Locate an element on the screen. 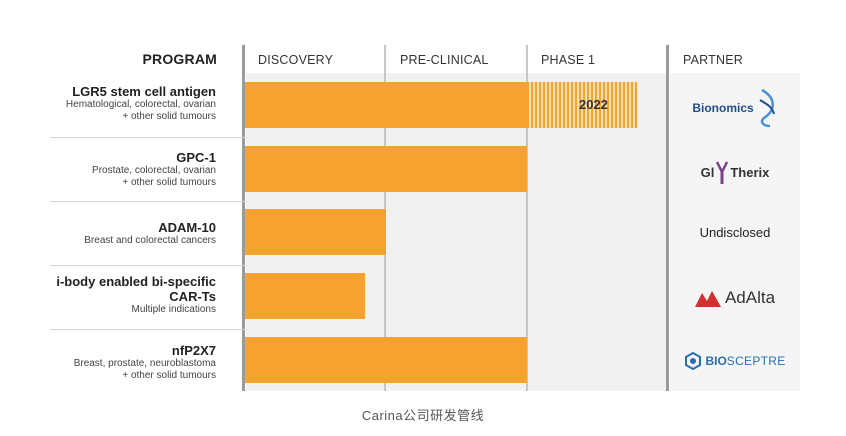 Image resolution: width=846 pixels, height=436 pixels. program-title: nfP2X7 is located at coordinates (193, 350).